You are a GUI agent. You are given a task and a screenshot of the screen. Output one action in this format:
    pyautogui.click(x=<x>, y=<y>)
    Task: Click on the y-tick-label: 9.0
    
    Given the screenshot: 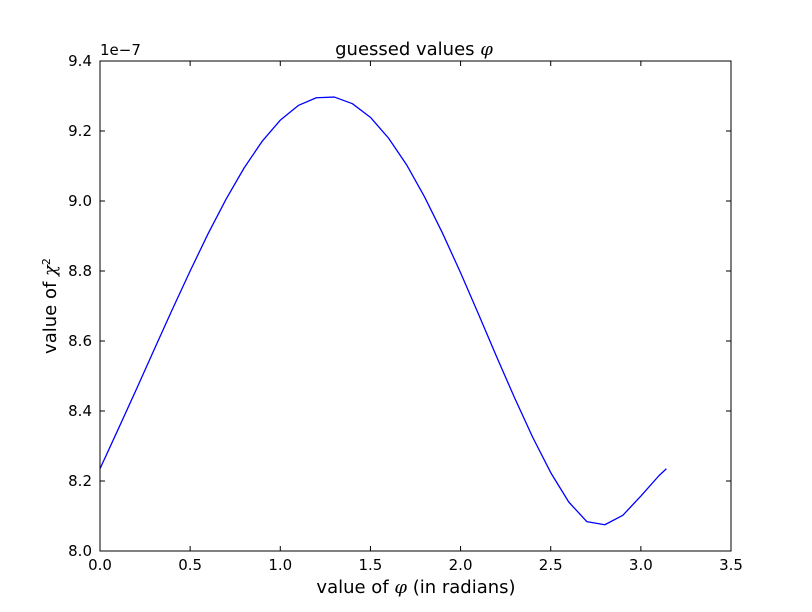 What is the action you would take?
    pyautogui.click(x=80, y=201)
    